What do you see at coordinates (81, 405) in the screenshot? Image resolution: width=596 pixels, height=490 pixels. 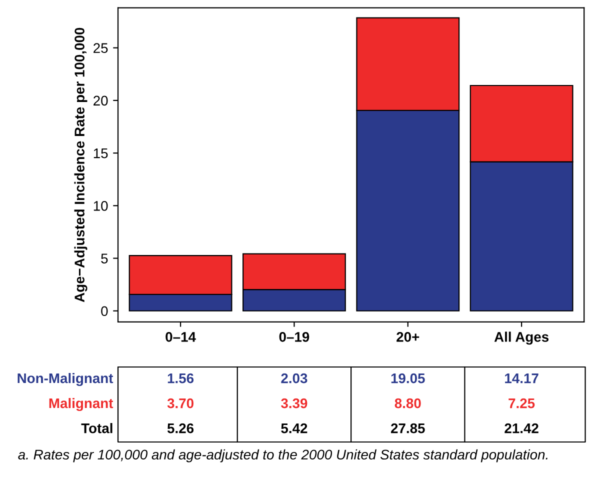 I see `text: Malignant` at bounding box center [81, 405].